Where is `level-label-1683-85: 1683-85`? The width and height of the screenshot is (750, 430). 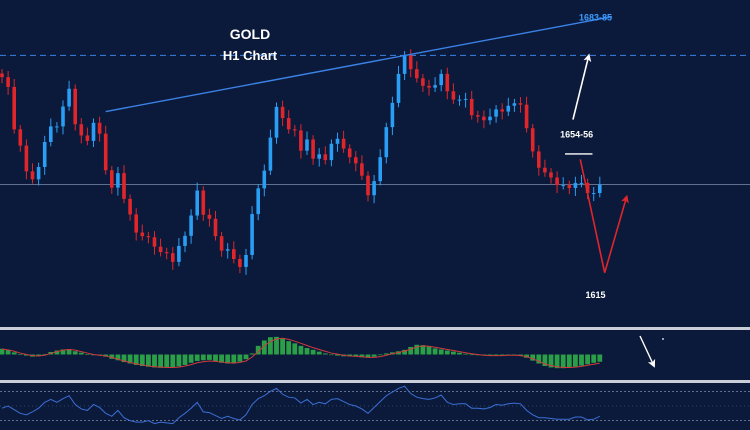
level-label-1683-85: 1683-85 is located at coordinates (595, 18).